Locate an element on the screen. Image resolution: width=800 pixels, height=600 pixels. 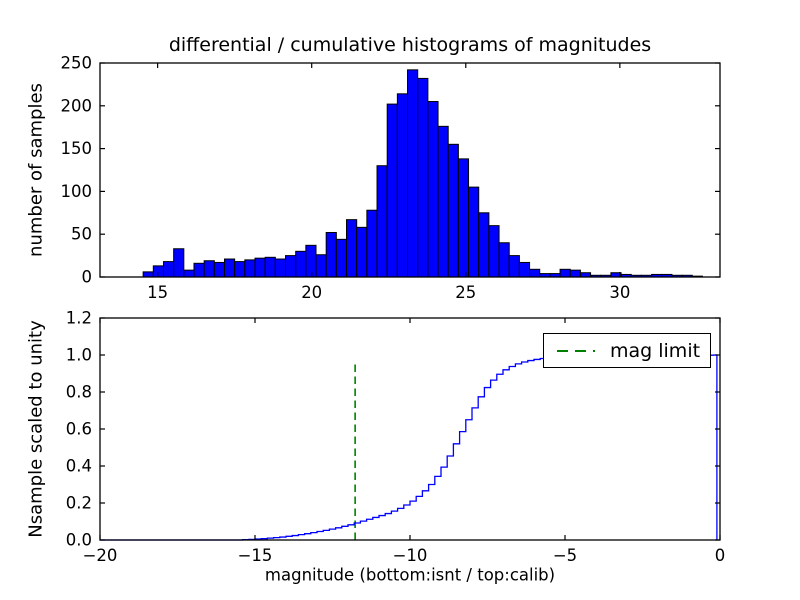
bottom-xlabel: magnitude (bottom:isnt / top:calib) is located at coordinates (410, 575).